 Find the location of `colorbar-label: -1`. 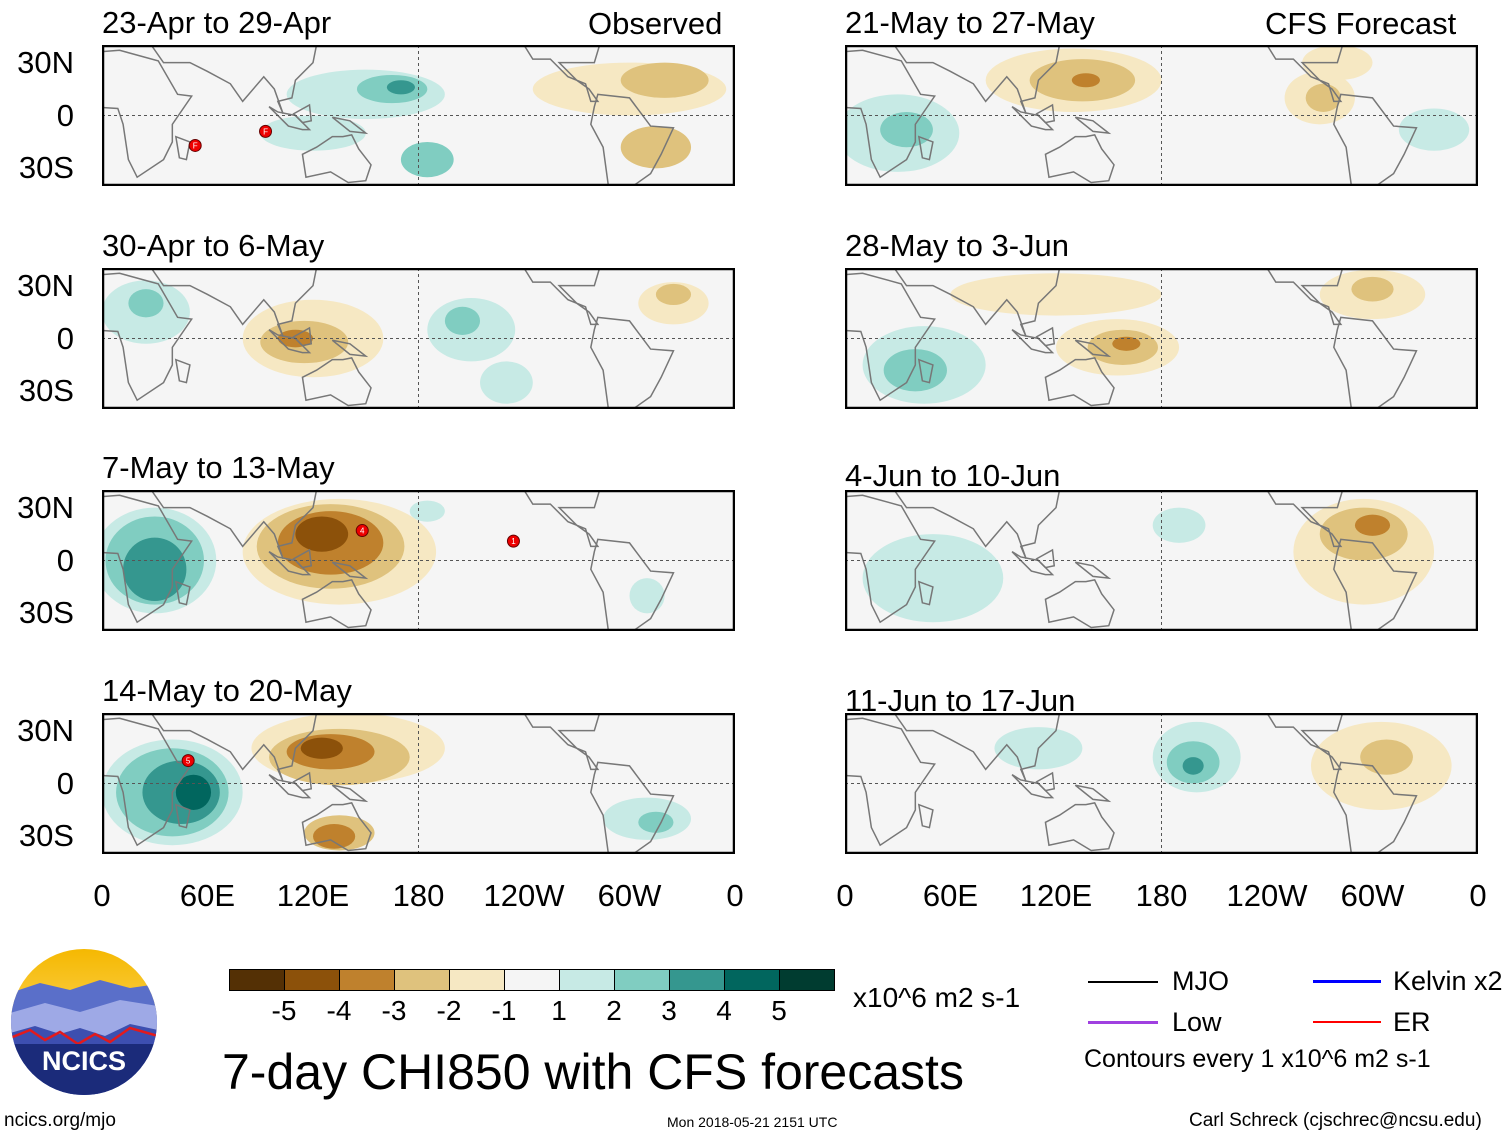

colorbar-label: -1 is located at coordinates (504, 1010).